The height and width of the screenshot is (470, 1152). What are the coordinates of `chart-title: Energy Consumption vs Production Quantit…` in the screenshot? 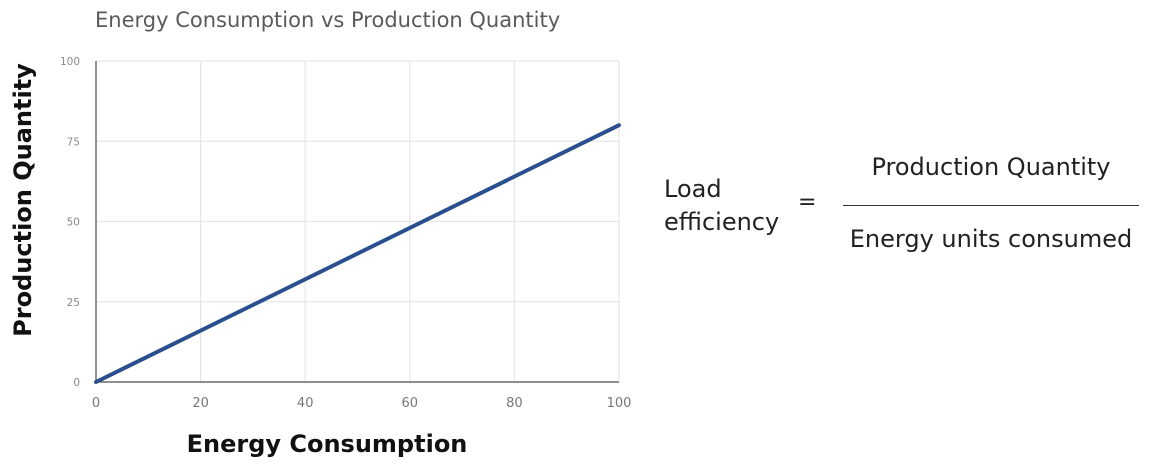 It's located at (327, 20).